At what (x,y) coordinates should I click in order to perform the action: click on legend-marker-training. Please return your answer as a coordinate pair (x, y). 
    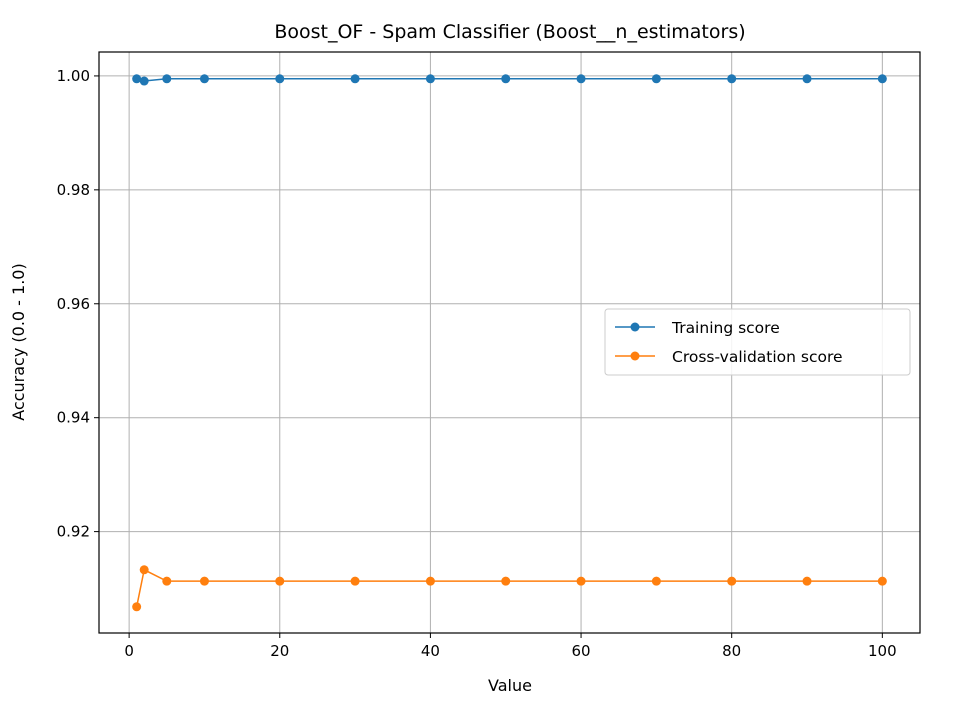
    Looking at the image, I should click on (635, 327).